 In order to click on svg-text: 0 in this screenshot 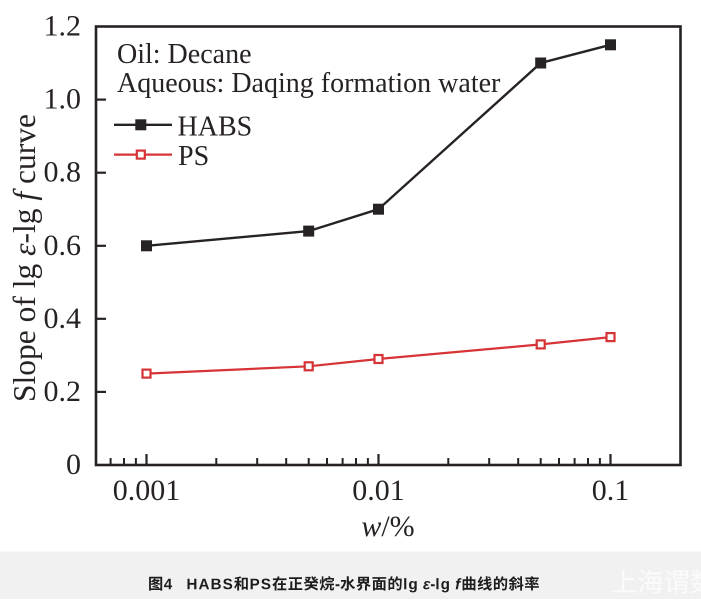, I will do `click(73, 464)`.